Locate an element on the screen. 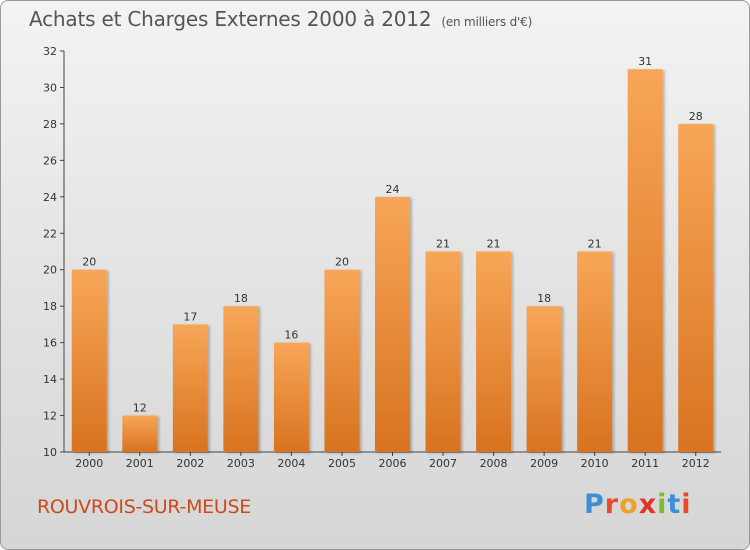 This screenshot has height=550, width=750. value-label: 12 is located at coordinates (140, 408).